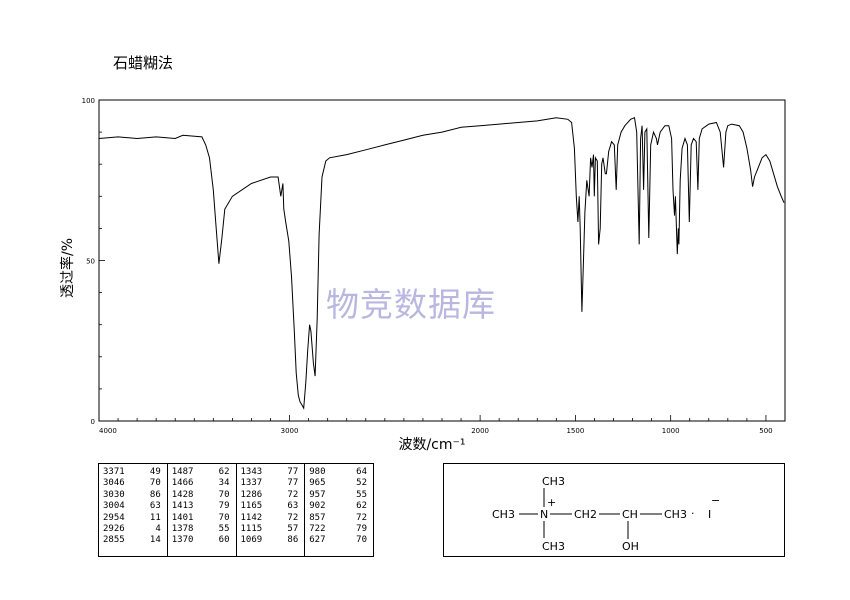  Describe the element at coordinates (202, 529) in the screenshot. I see `peak-table-row: 1378 55` at that location.